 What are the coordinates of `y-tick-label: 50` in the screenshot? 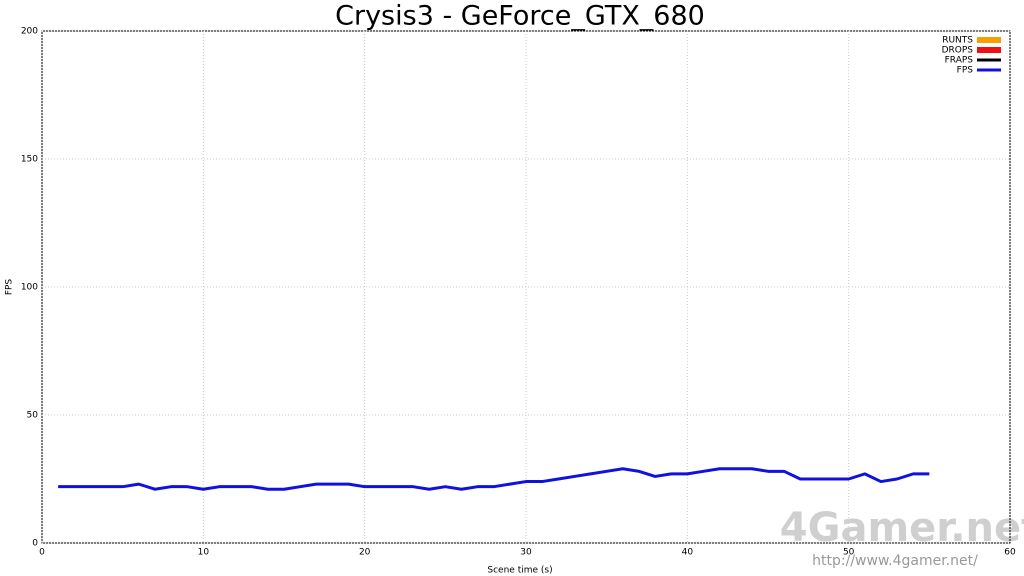 It's located at (33, 416).